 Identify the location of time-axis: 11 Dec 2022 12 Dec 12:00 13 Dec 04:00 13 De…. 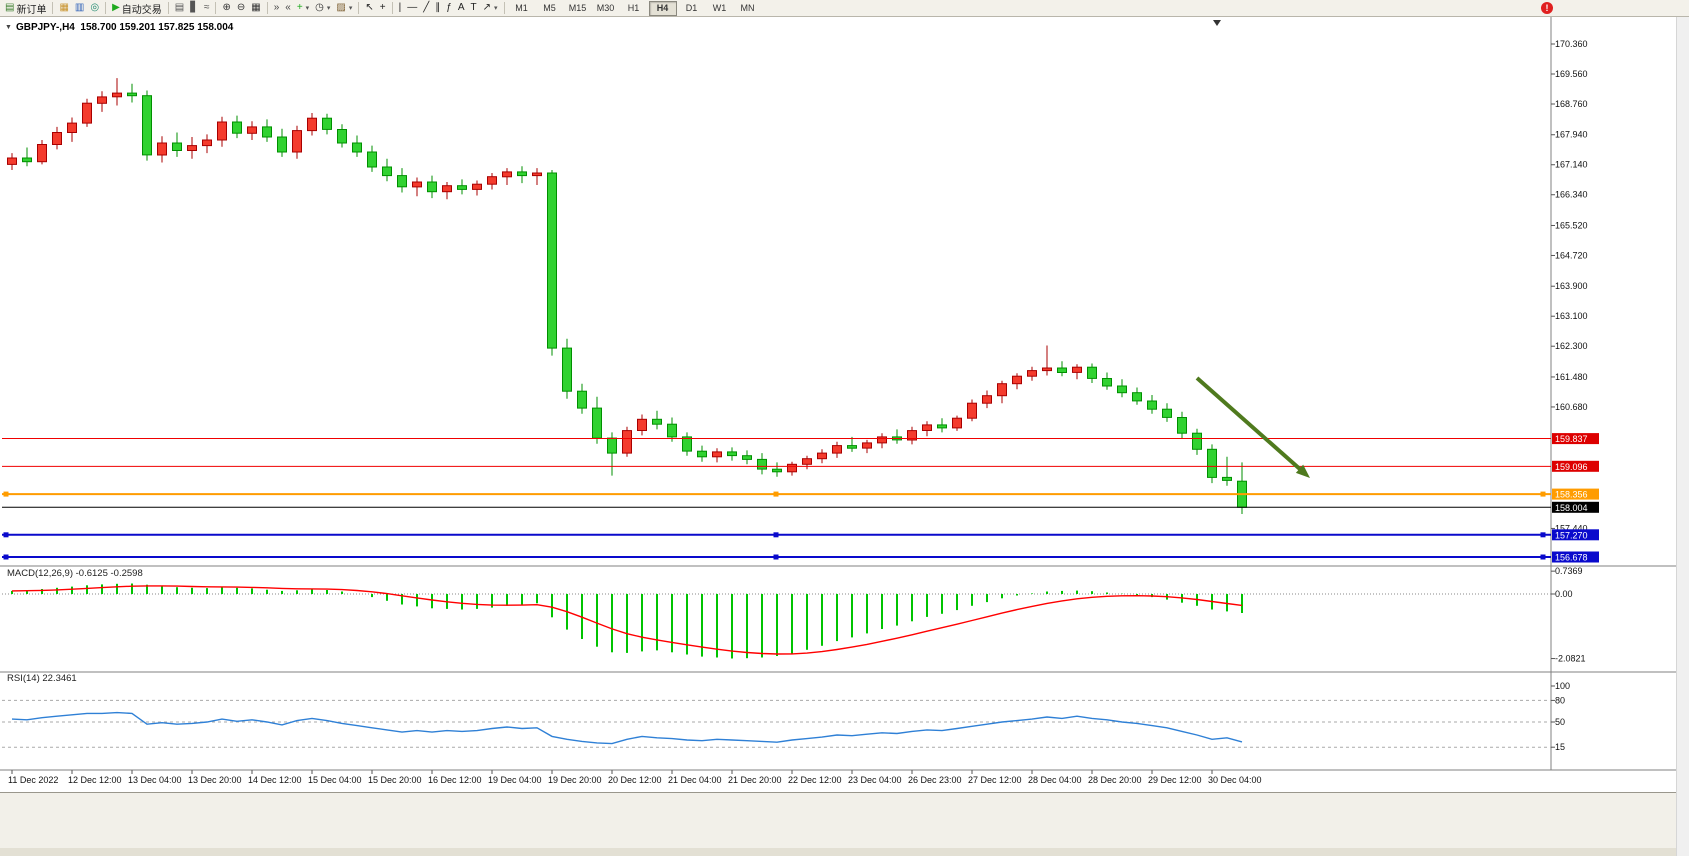
(635, 777).